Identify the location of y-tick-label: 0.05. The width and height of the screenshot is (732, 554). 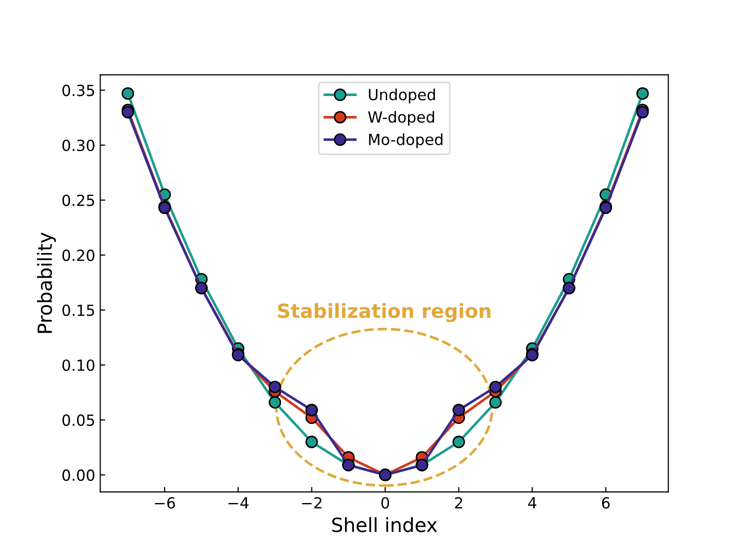
(78, 420).